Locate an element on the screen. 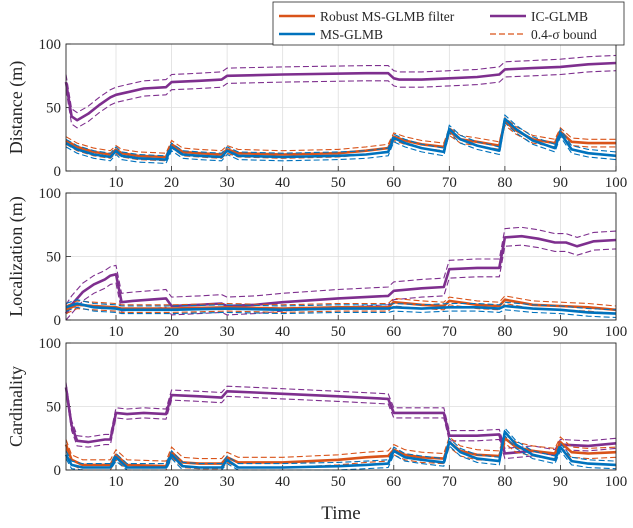 The height and width of the screenshot is (528, 633). x-axis-label: Time is located at coordinates (340, 513).